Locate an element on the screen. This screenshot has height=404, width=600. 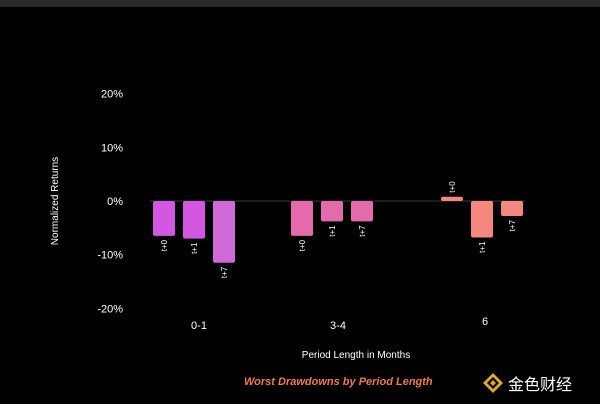
y-tick-label: 0% is located at coordinates (115, 202).